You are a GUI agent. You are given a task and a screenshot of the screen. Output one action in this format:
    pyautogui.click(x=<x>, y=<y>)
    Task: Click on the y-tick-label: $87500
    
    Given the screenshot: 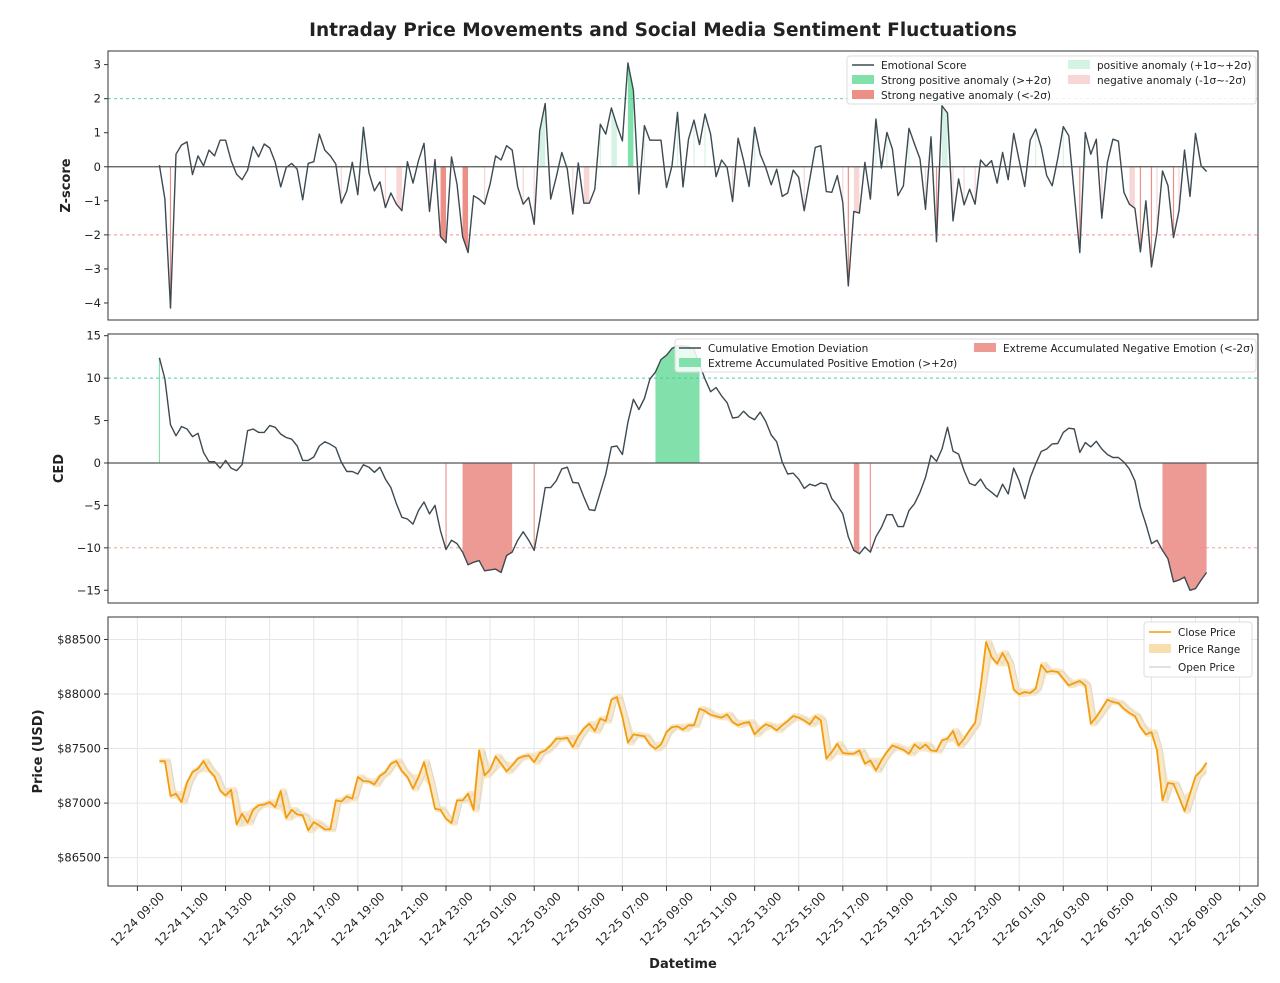 What is the action you would take?
    pyautogui.click(x=79, y=749)
    